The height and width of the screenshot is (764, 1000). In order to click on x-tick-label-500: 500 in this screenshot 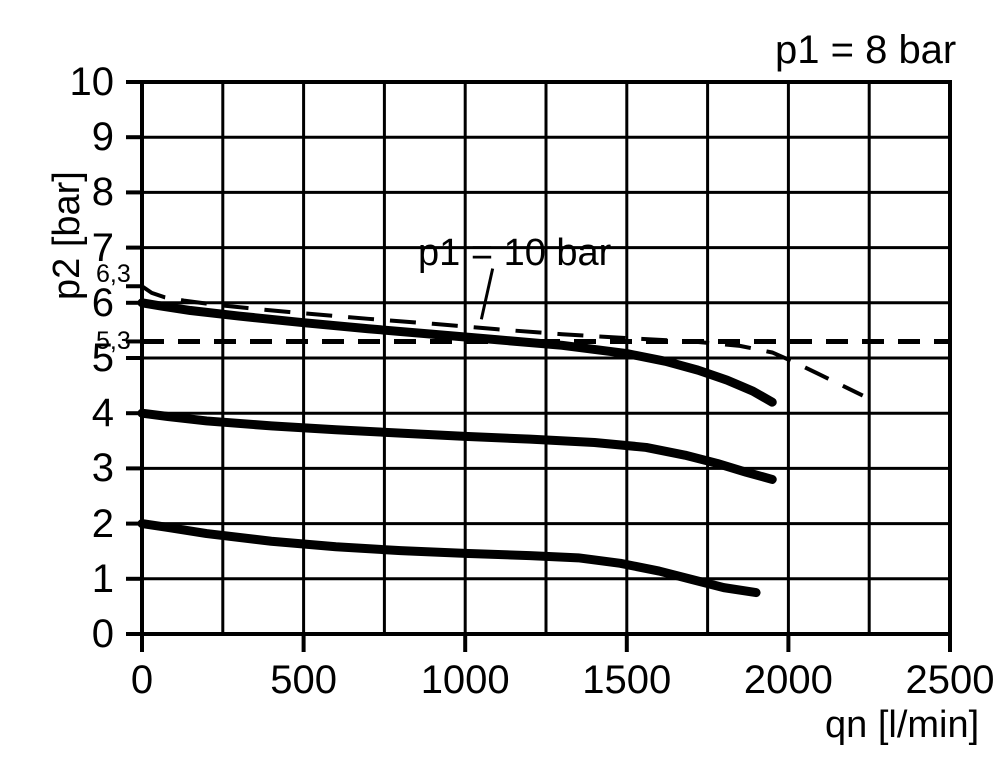, I will do `click(303, 680)`.